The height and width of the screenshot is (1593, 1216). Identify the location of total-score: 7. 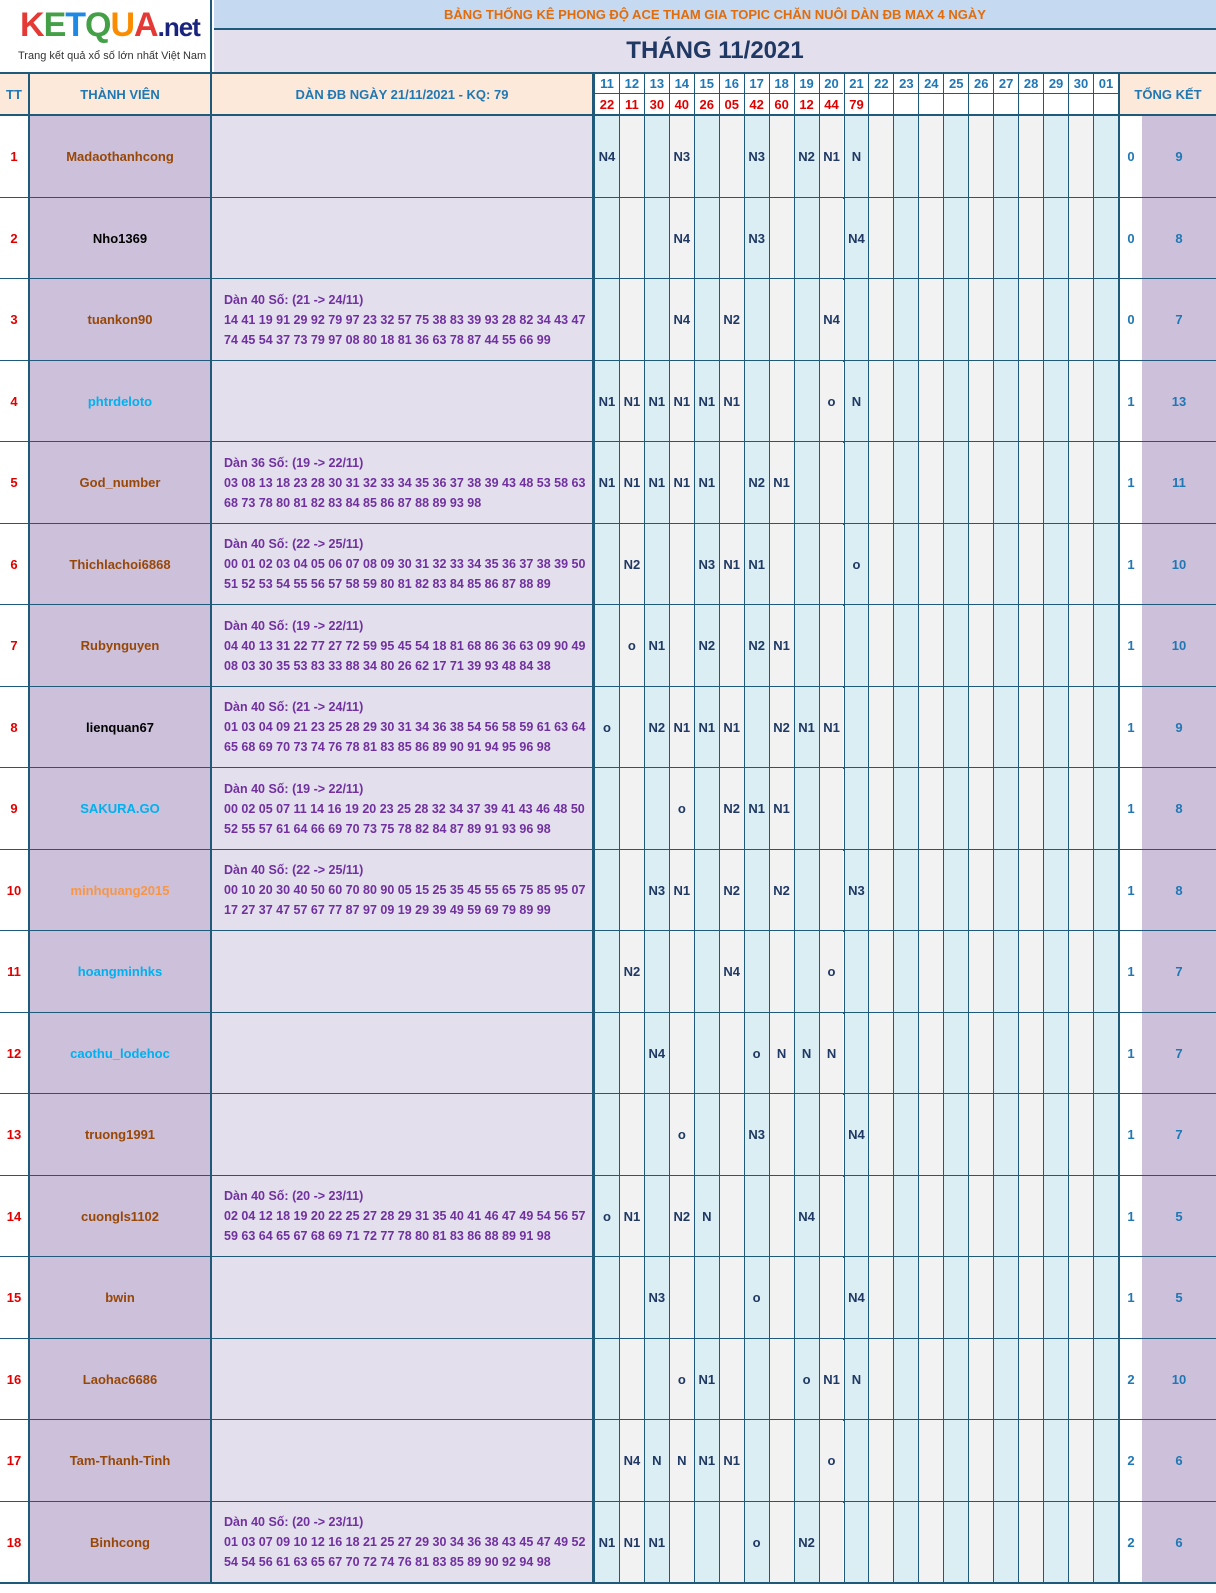
(1179, 972).